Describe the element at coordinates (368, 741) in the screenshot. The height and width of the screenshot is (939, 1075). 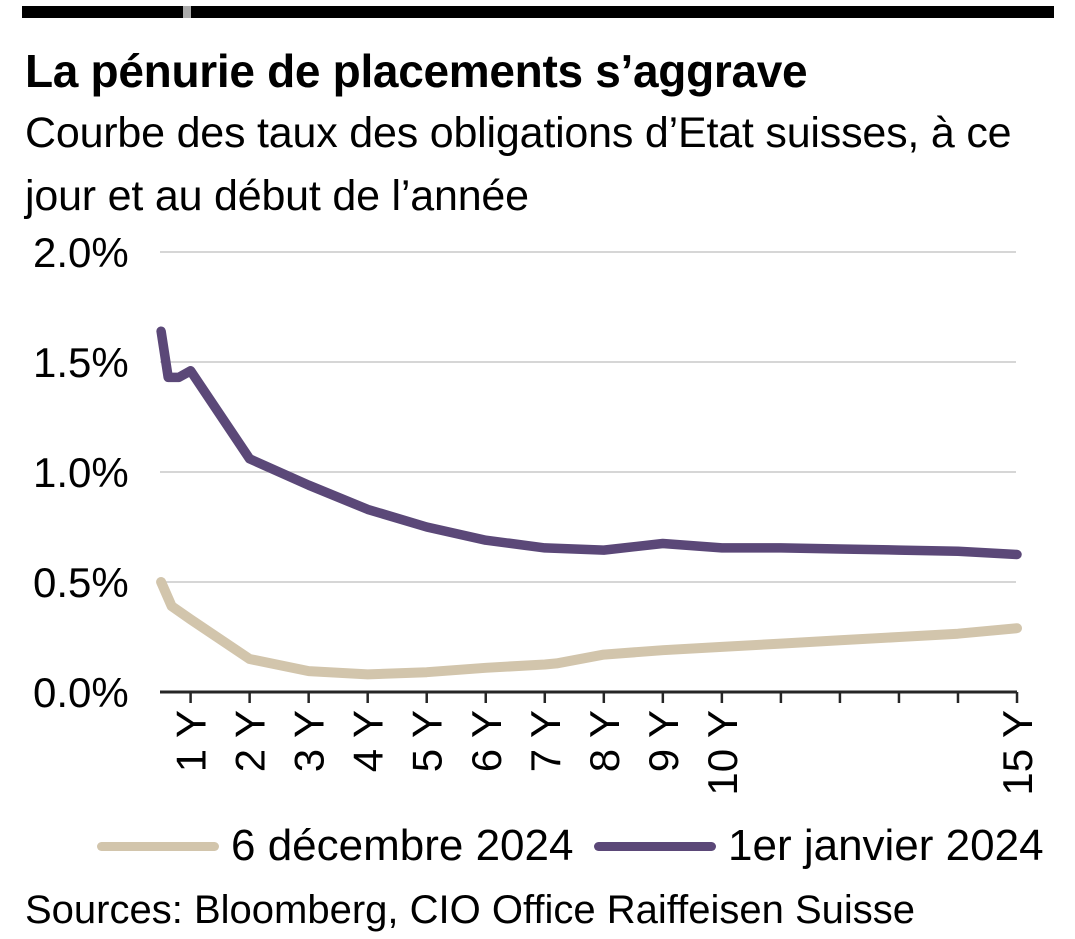
I see `x-axis-tick-label: 4 Y` at that location.